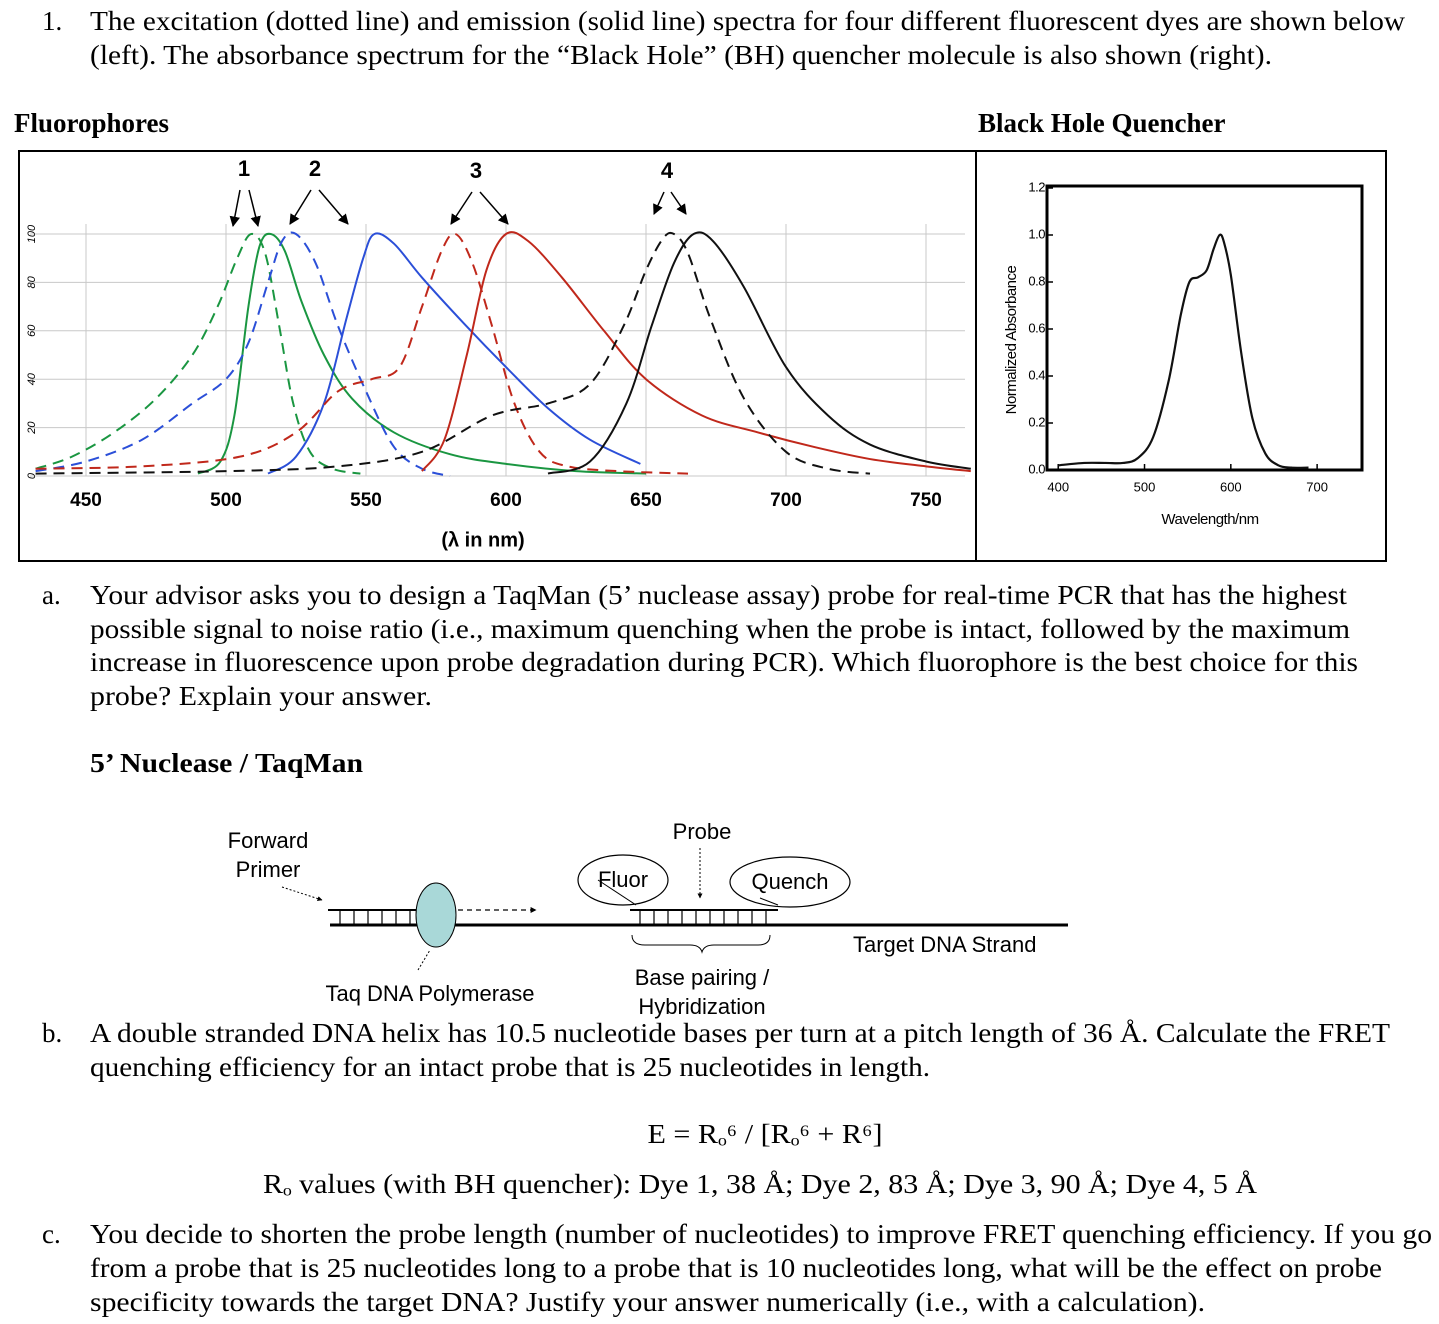 The width and height of the screenshot is (1439, 1324). What do you see at coordinates (436, 915) in the screenshot?
I see `polymerase-shape` at bounding box center [436, 915].